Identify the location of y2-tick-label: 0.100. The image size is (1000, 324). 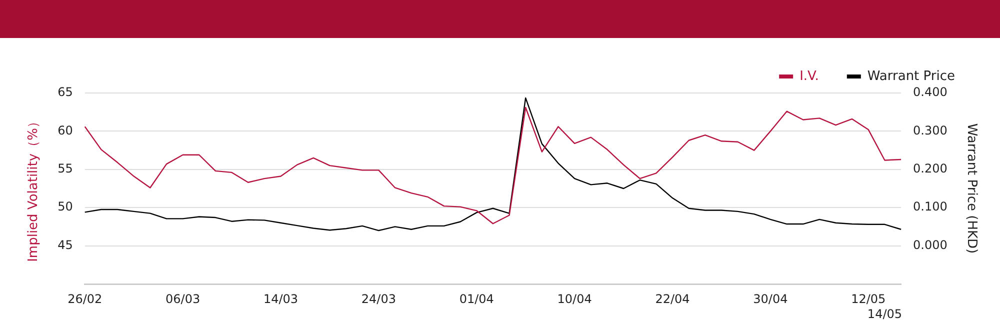
(930, 207).